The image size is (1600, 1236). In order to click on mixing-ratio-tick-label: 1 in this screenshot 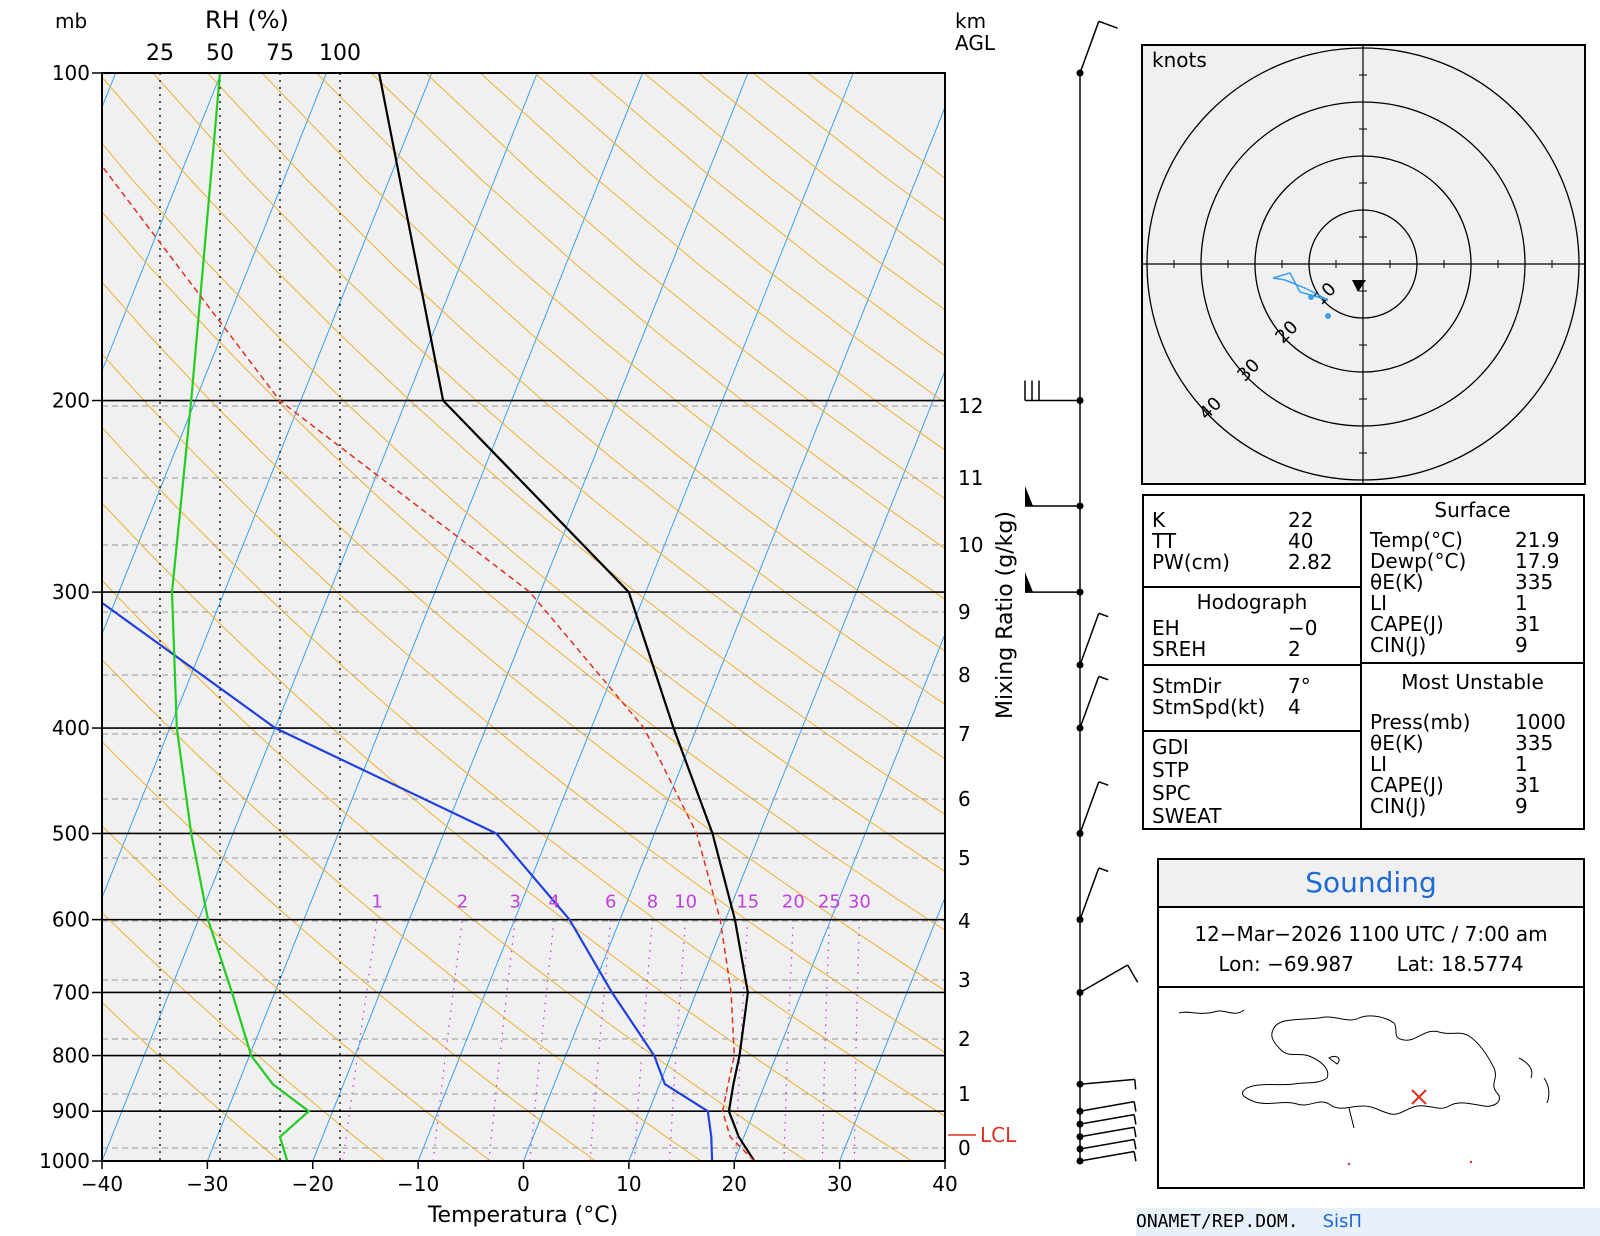, I will do `click(376, 902)`.